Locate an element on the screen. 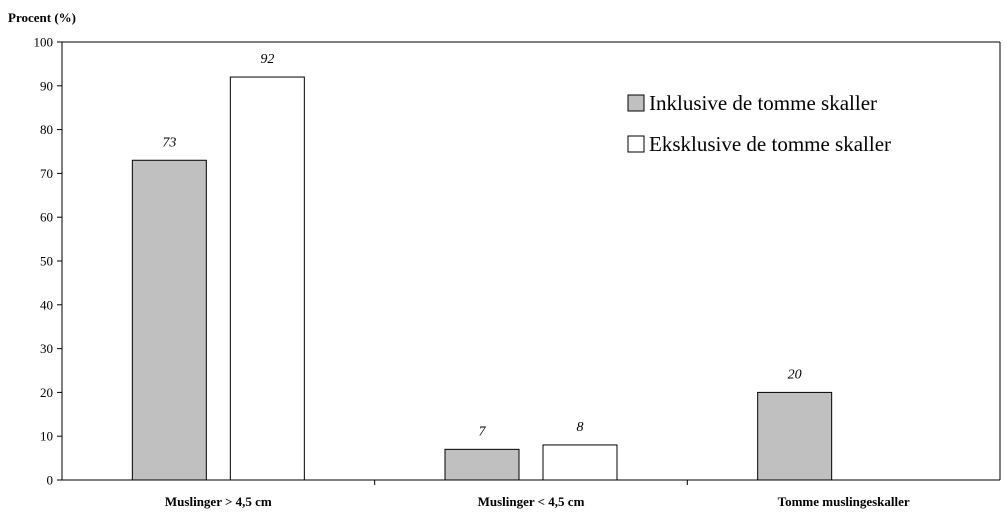 The height and width of the screenshot is (513, 1007). x-tick-label: Muslinger < 4,5 cm is located at coordinates (531, 501).